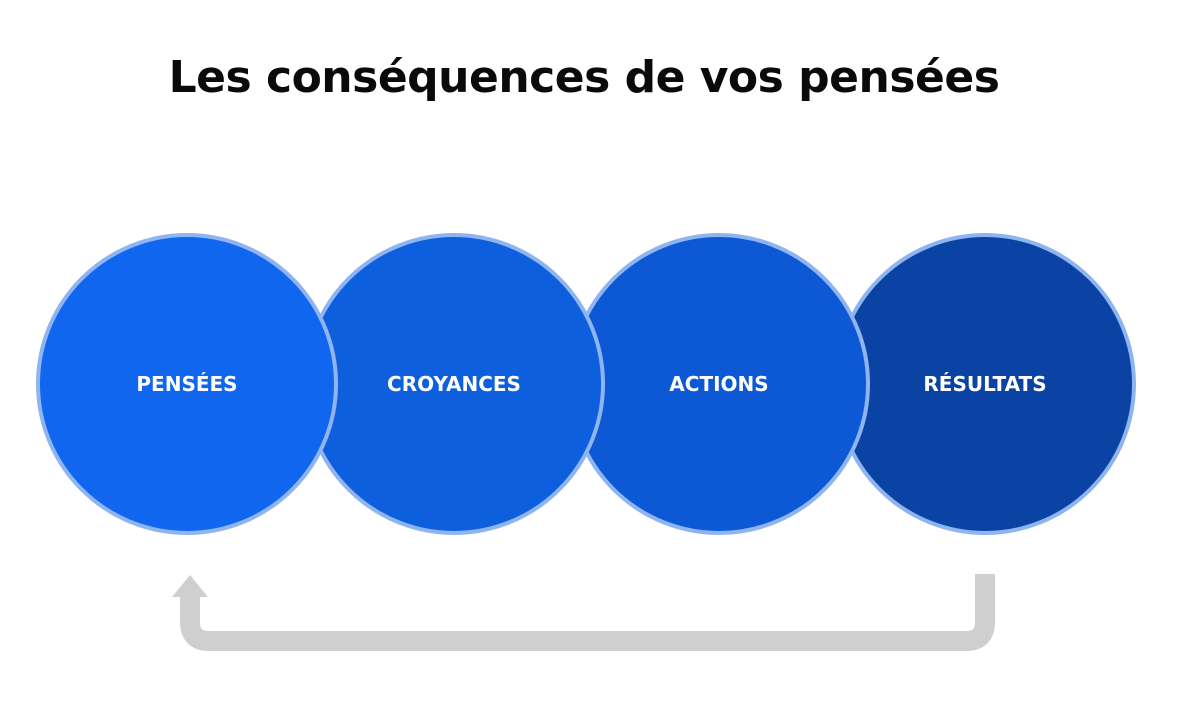 This screenshot has height=715, width=1181. Describe the element at coordinates (190, 586) in the screenshot. I see `return-arrow-head` at that location.